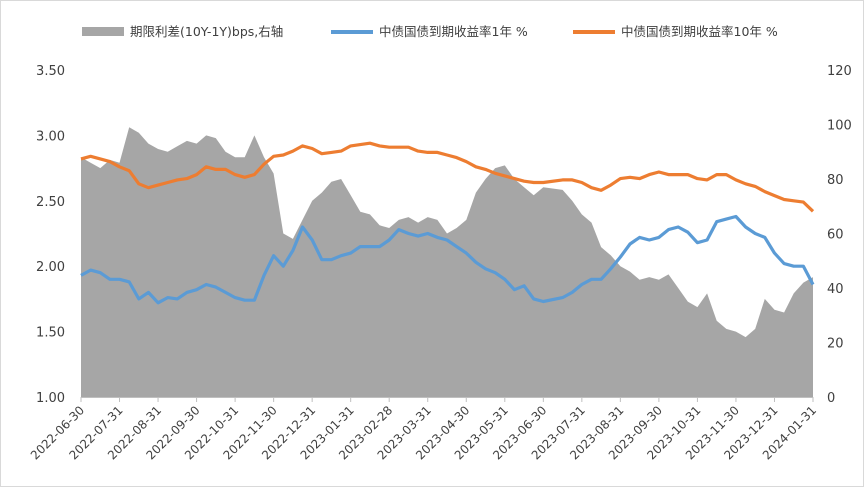 This screenshot has width=864, height=490. Describe the element at coordinates (699, 31) in the screenshot. I see `legend-label-y10: 中债国债到期收益率10年 %` at that location.